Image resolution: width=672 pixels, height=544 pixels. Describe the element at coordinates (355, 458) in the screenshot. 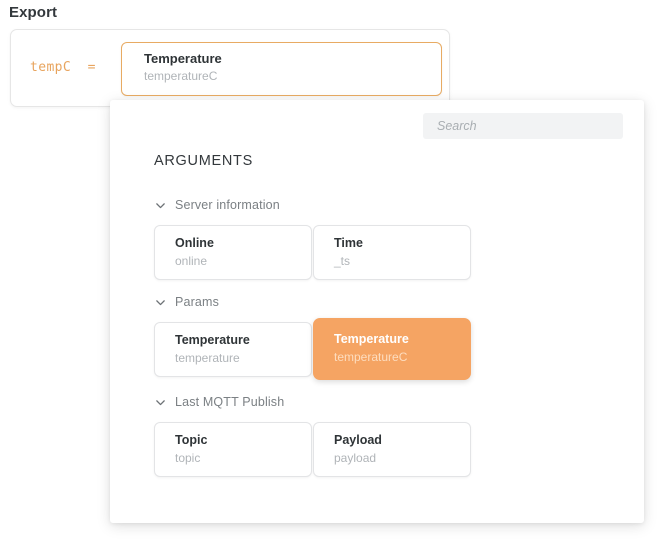

I see `argument-card-subtitle: payload` at that location.